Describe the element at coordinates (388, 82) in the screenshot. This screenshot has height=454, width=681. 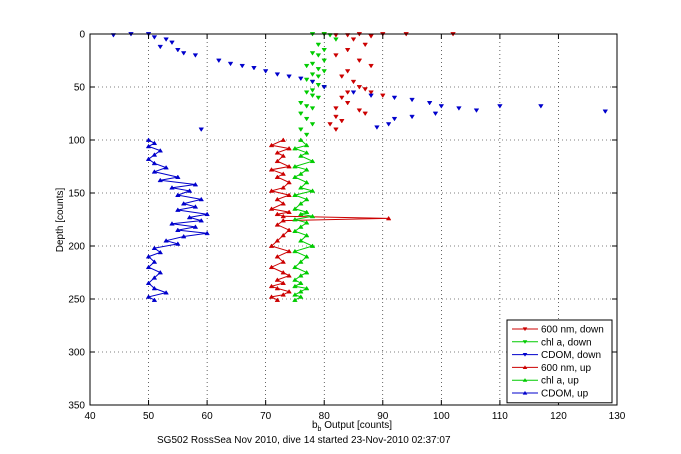
I see `series-600-nm-down` at that location.